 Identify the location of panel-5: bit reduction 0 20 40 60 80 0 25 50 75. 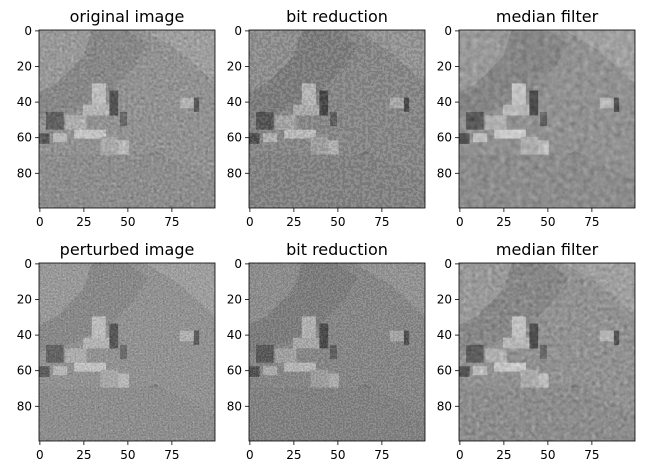
(326, 351).